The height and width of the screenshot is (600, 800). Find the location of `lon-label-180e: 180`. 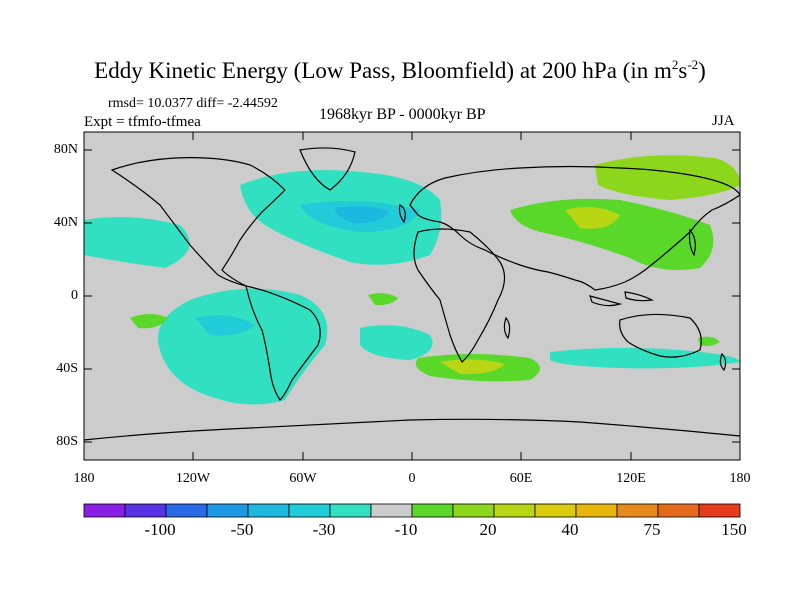

lon-label-180e: 180 is located at coordinates (740, 478).